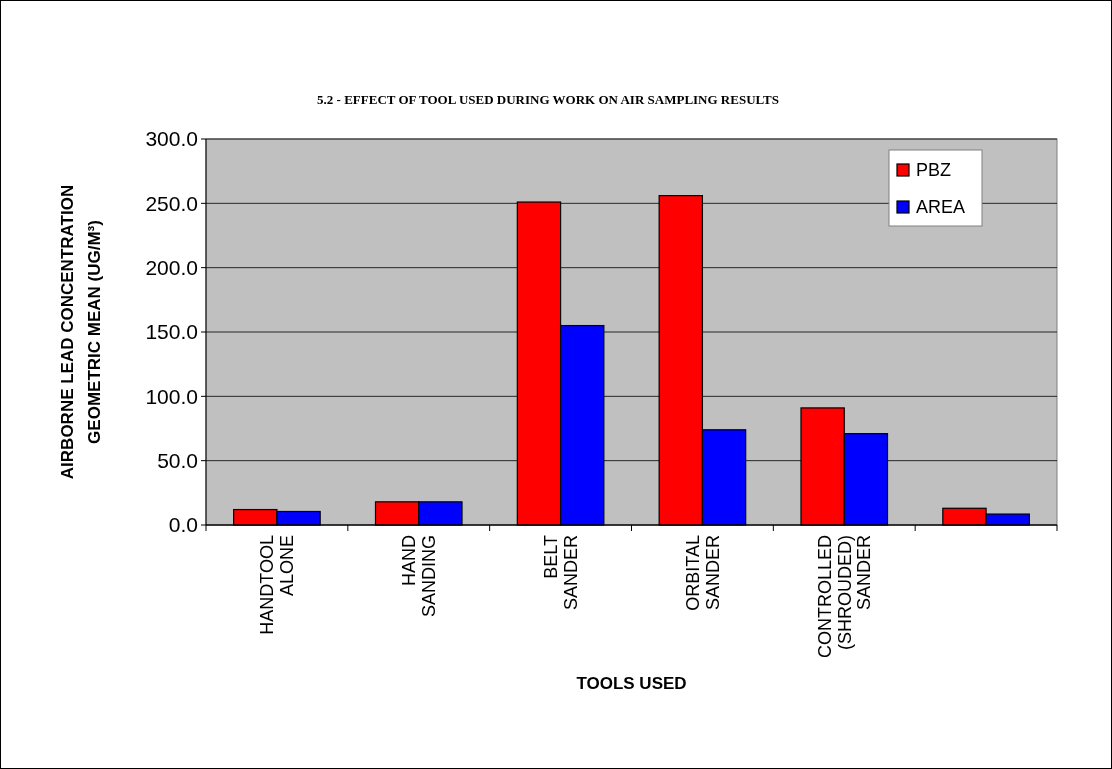  What do you see at coordinates (171, 396) in the screenshot?
I see `y-tick-label: 100.0` at bounding box center [171, 396].